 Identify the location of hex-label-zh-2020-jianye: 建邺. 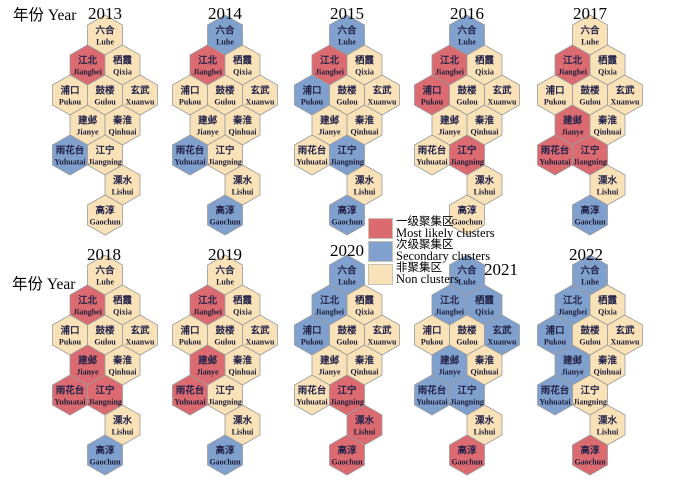
(329, 361).